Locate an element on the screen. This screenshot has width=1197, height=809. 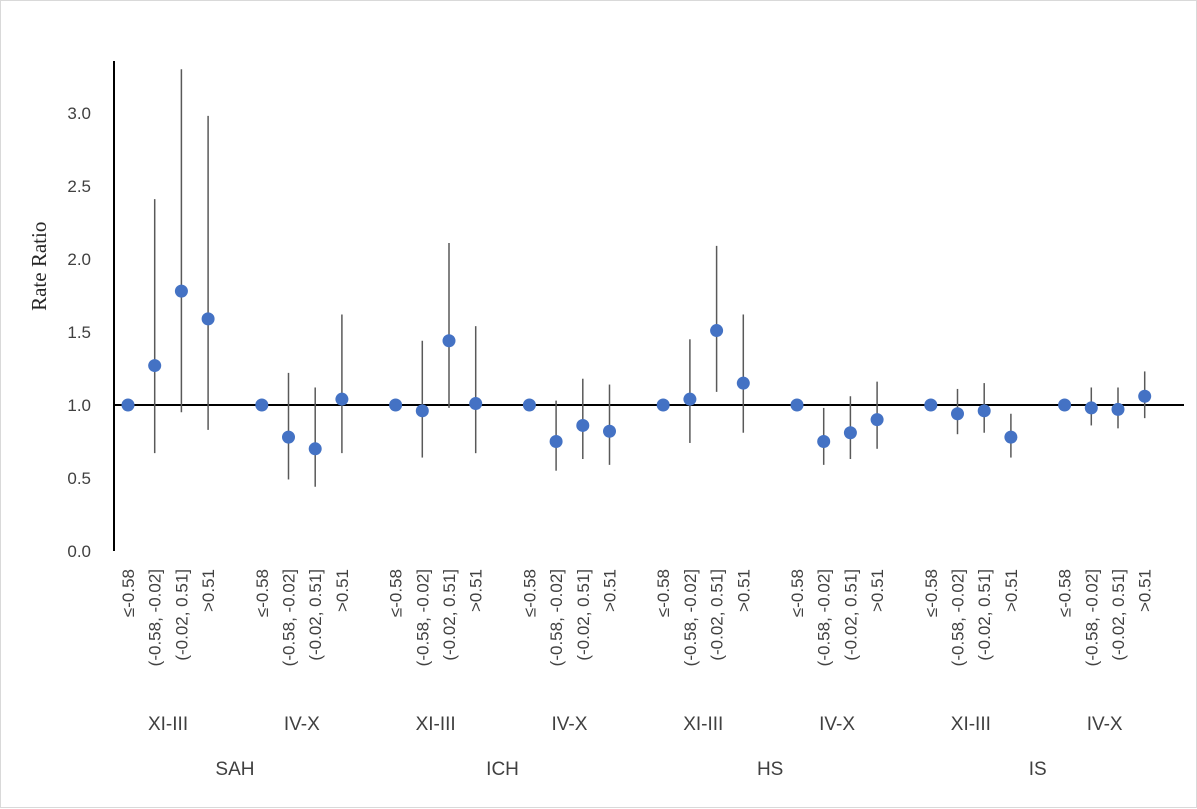
outcome-label: IS is located at coordinates (1038, 769).